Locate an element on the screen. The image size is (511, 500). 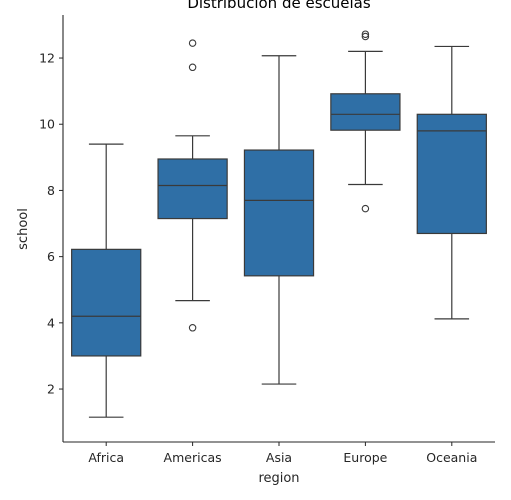
y-tick-label: 10 is located at coordinates (47, 124).